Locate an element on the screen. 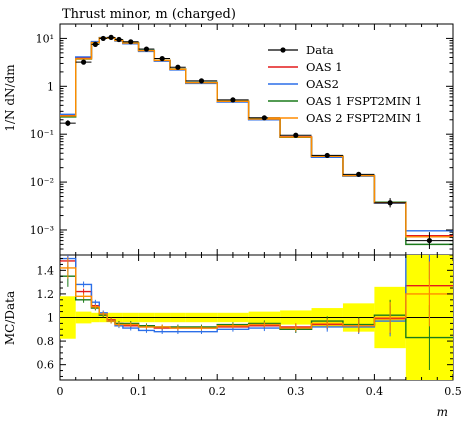 The width and height of the screenshot is (467, 421). y-ratio-tick-label: 0.8 is located at coordinates (46, 341).